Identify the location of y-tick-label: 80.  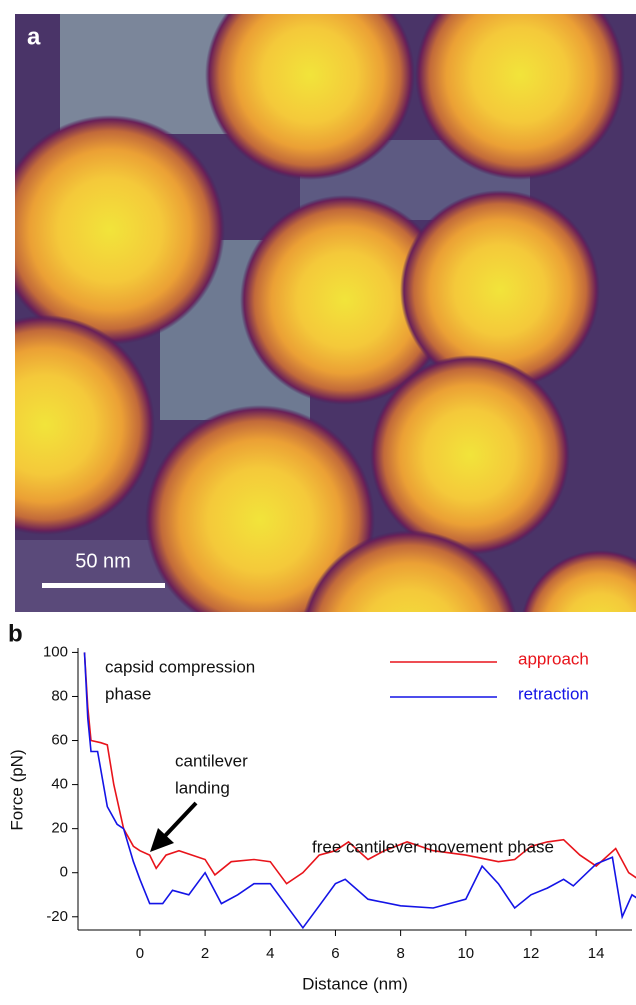
(59, 695).